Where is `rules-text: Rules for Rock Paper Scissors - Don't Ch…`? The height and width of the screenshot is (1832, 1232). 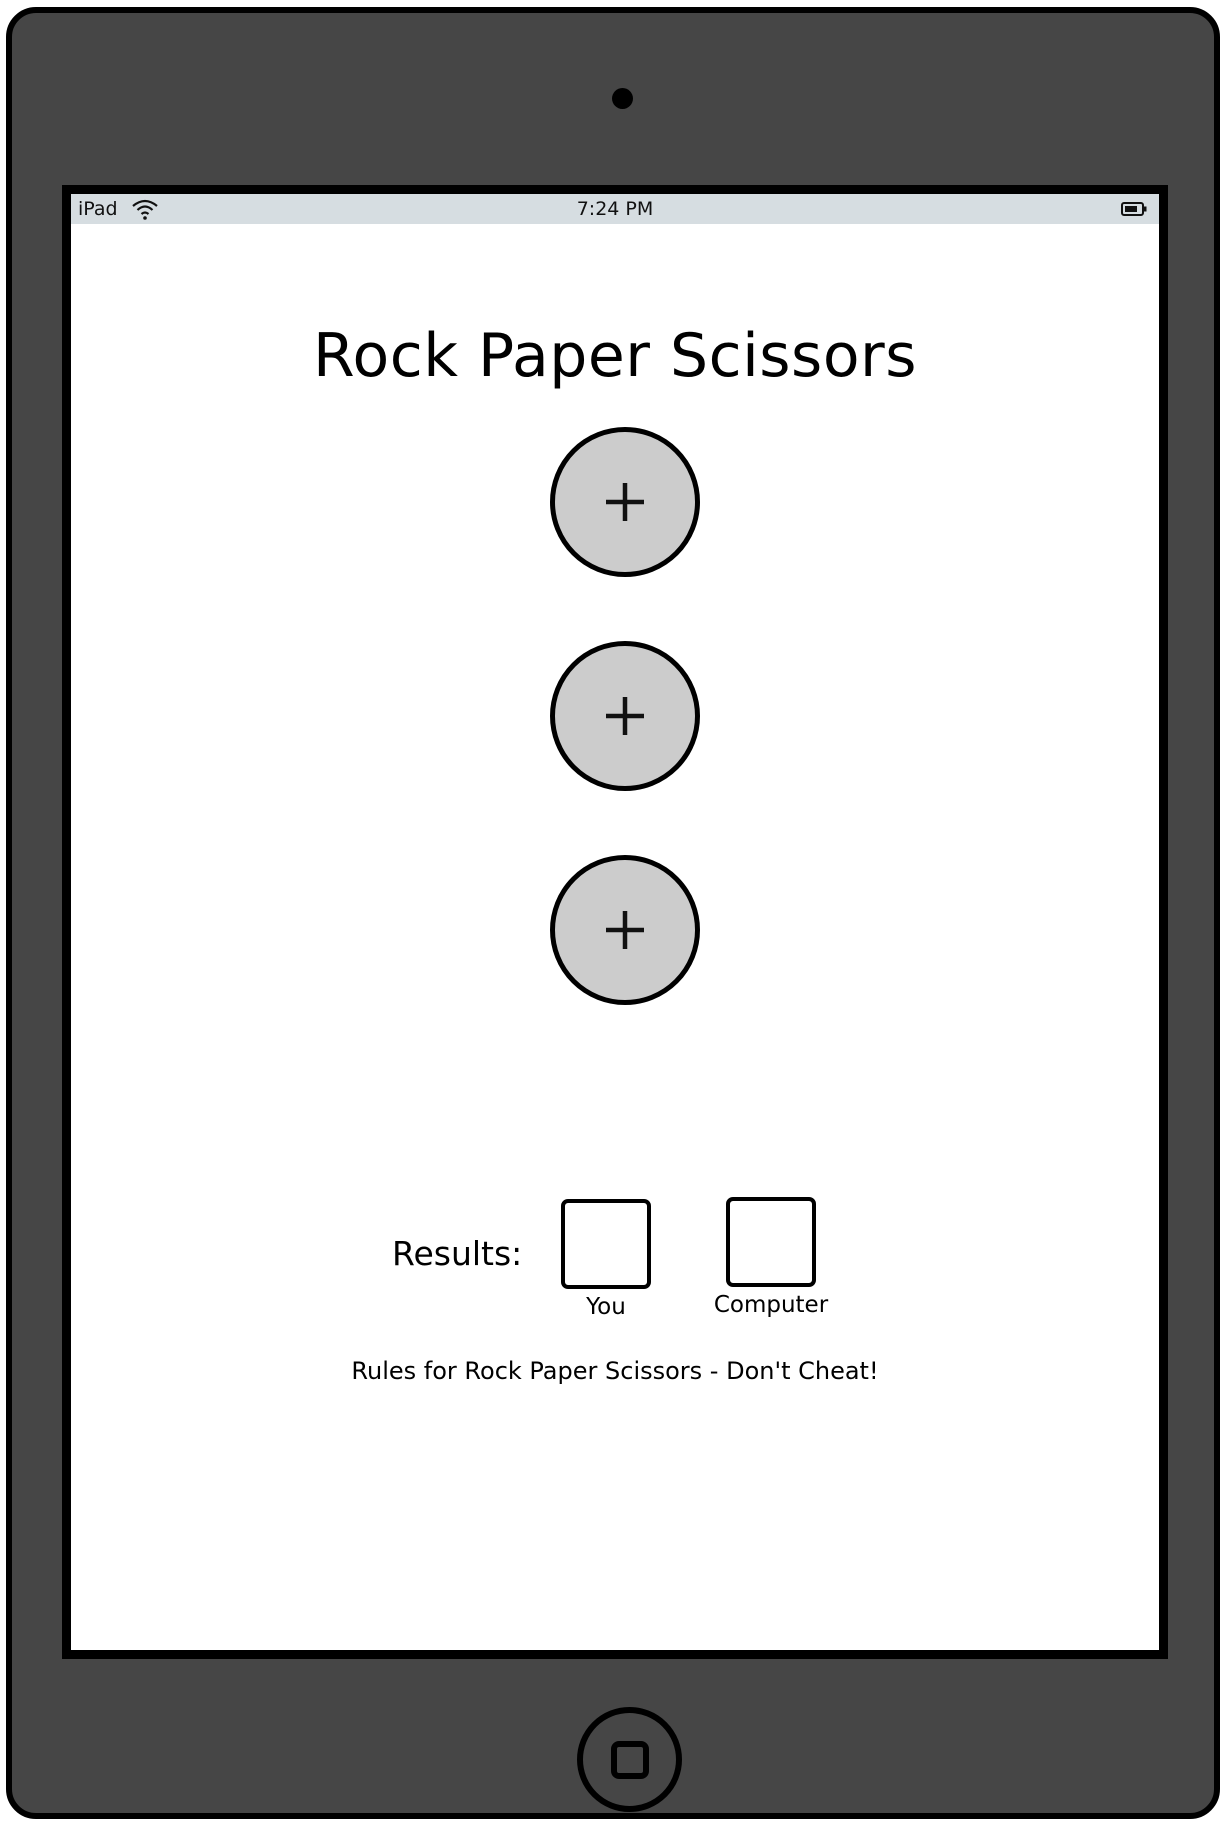 rules-text: Rules for Rock Paper Scissors - Don't Ch… is located at coordinates (615, 1371).